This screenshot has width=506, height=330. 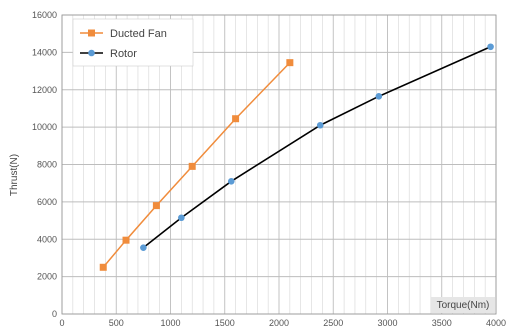 I want to click on y-tick-label: 6000, so click(x=47, y=202).